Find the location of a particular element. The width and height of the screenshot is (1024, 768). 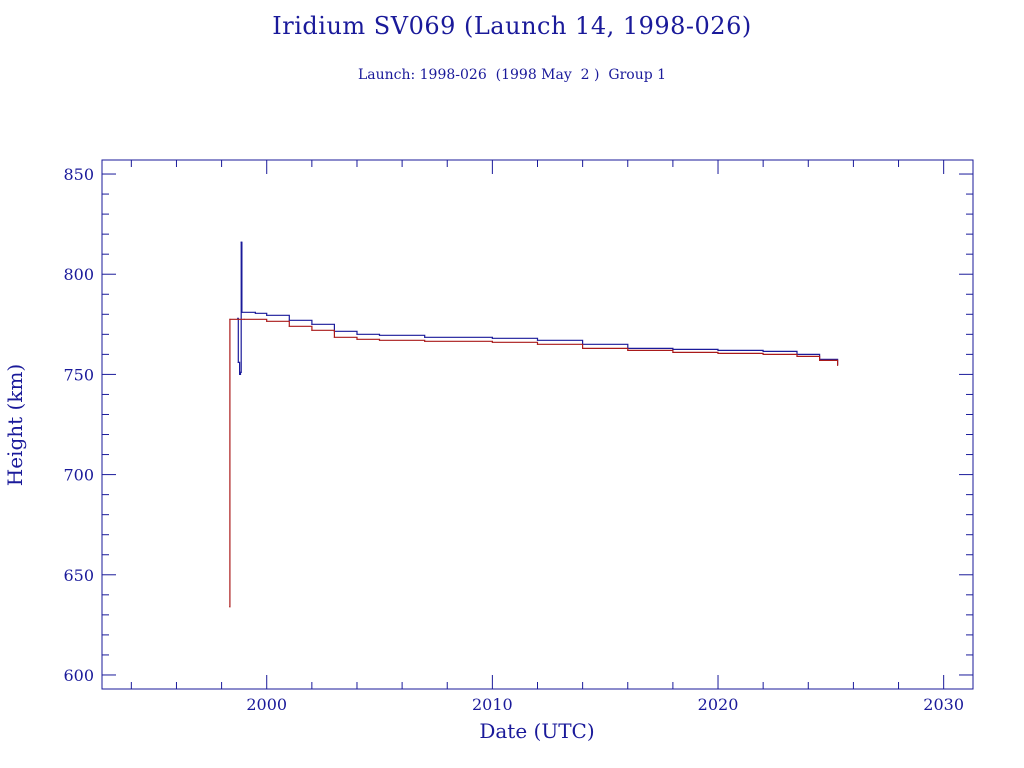

y-tick-label: 750 is located at coordinates (78, 374).